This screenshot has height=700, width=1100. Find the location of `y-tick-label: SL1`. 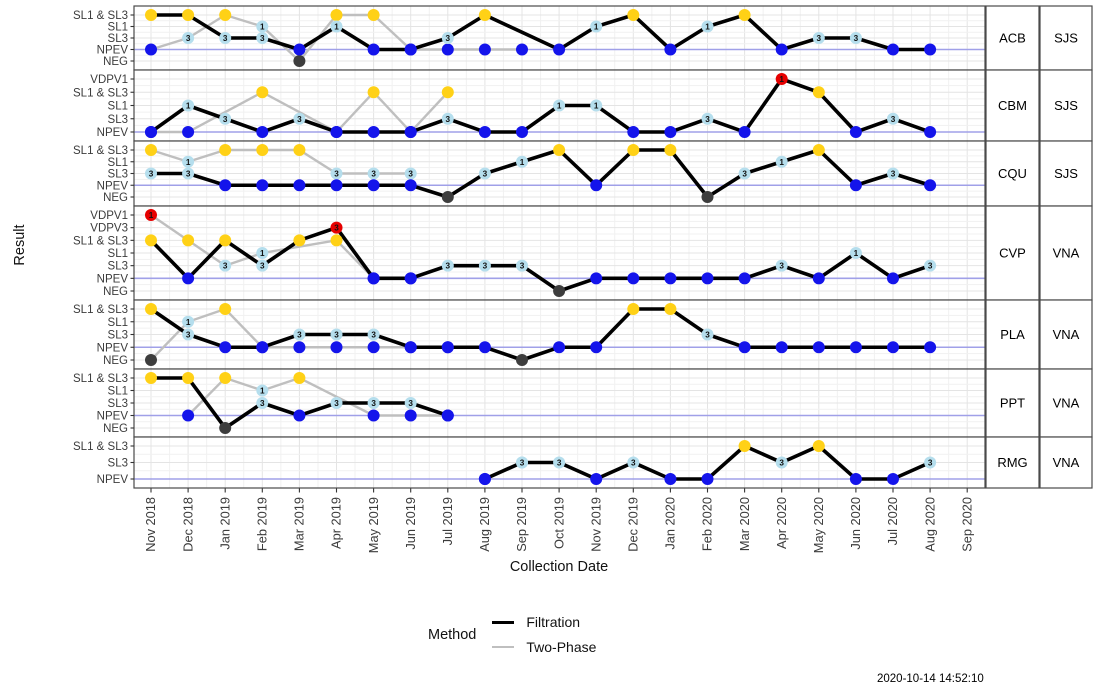

y-tick-label: SL1 is located at coordinates (118, 28).